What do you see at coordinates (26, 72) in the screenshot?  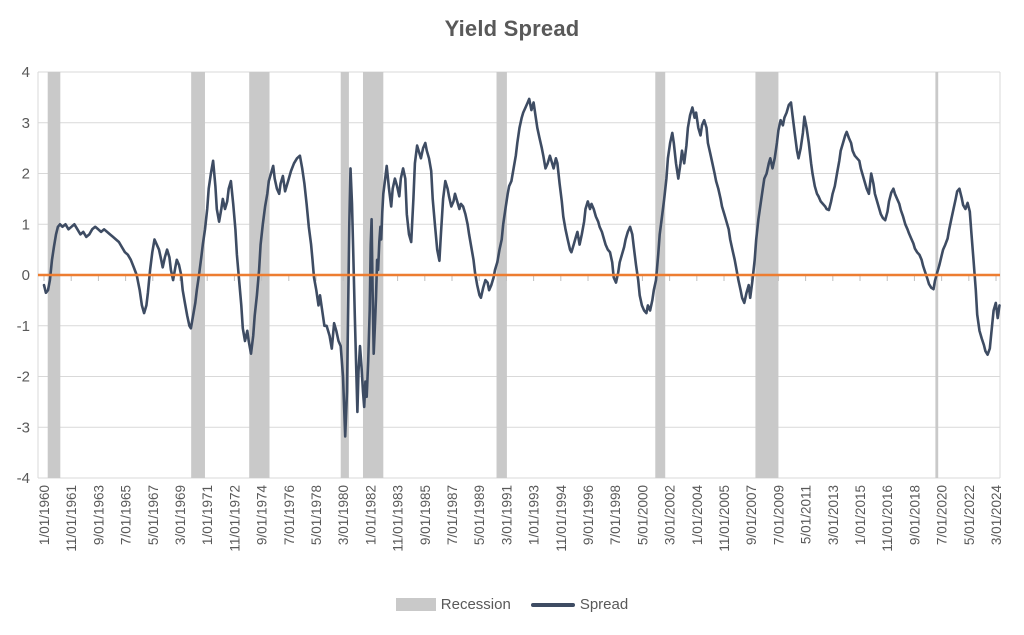 I see `y-axis-label: 4` at bounding box center [26, 72].